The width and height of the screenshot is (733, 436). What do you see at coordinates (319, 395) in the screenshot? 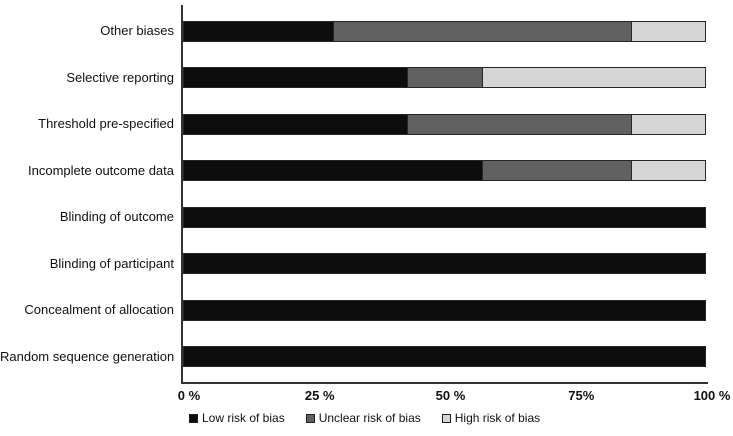
I see `x-tick-label: 25 %` at bounding box center [319, 395].